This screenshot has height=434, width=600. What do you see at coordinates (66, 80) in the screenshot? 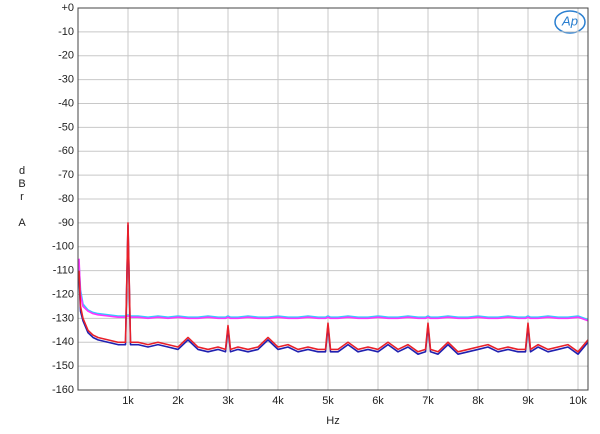
I see `y-tick-label: -30` at bounding box center [66, 80].